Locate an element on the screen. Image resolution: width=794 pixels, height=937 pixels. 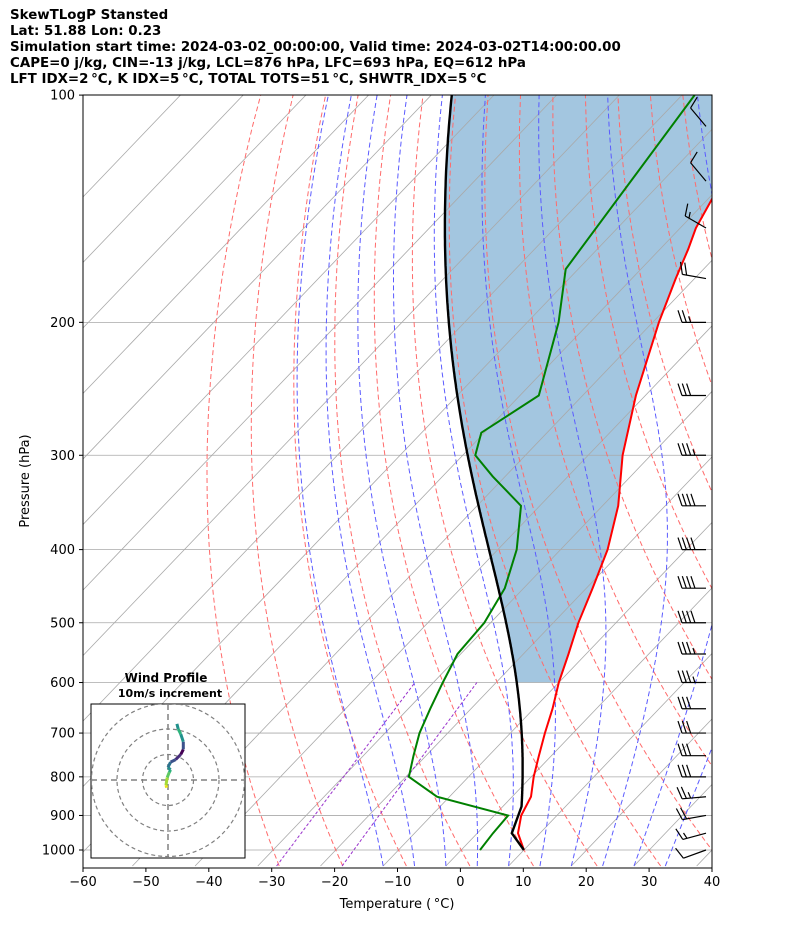
hodograph: Wind Profile 10m/s increment is located at coordinates (168, 765).